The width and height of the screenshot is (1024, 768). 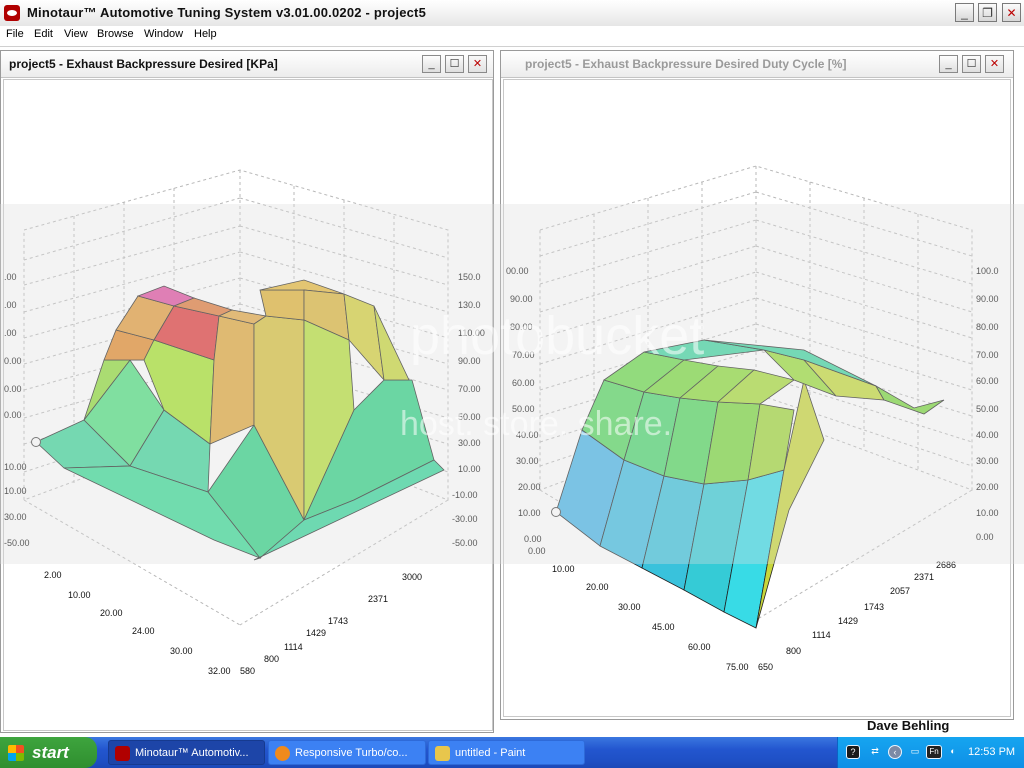 What do you see at coordinates (338, 621) in the screenshot?
I see `y-tick: 1743` at bounding box center [338, 621].